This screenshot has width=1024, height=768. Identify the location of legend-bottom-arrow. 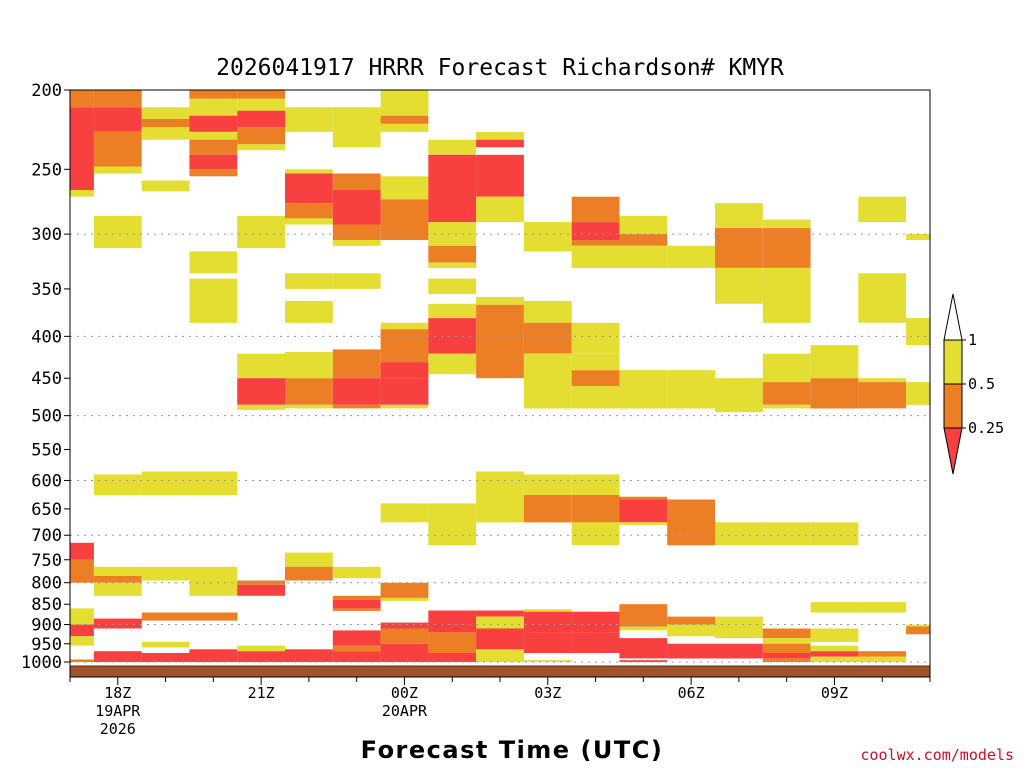
(953, 451).